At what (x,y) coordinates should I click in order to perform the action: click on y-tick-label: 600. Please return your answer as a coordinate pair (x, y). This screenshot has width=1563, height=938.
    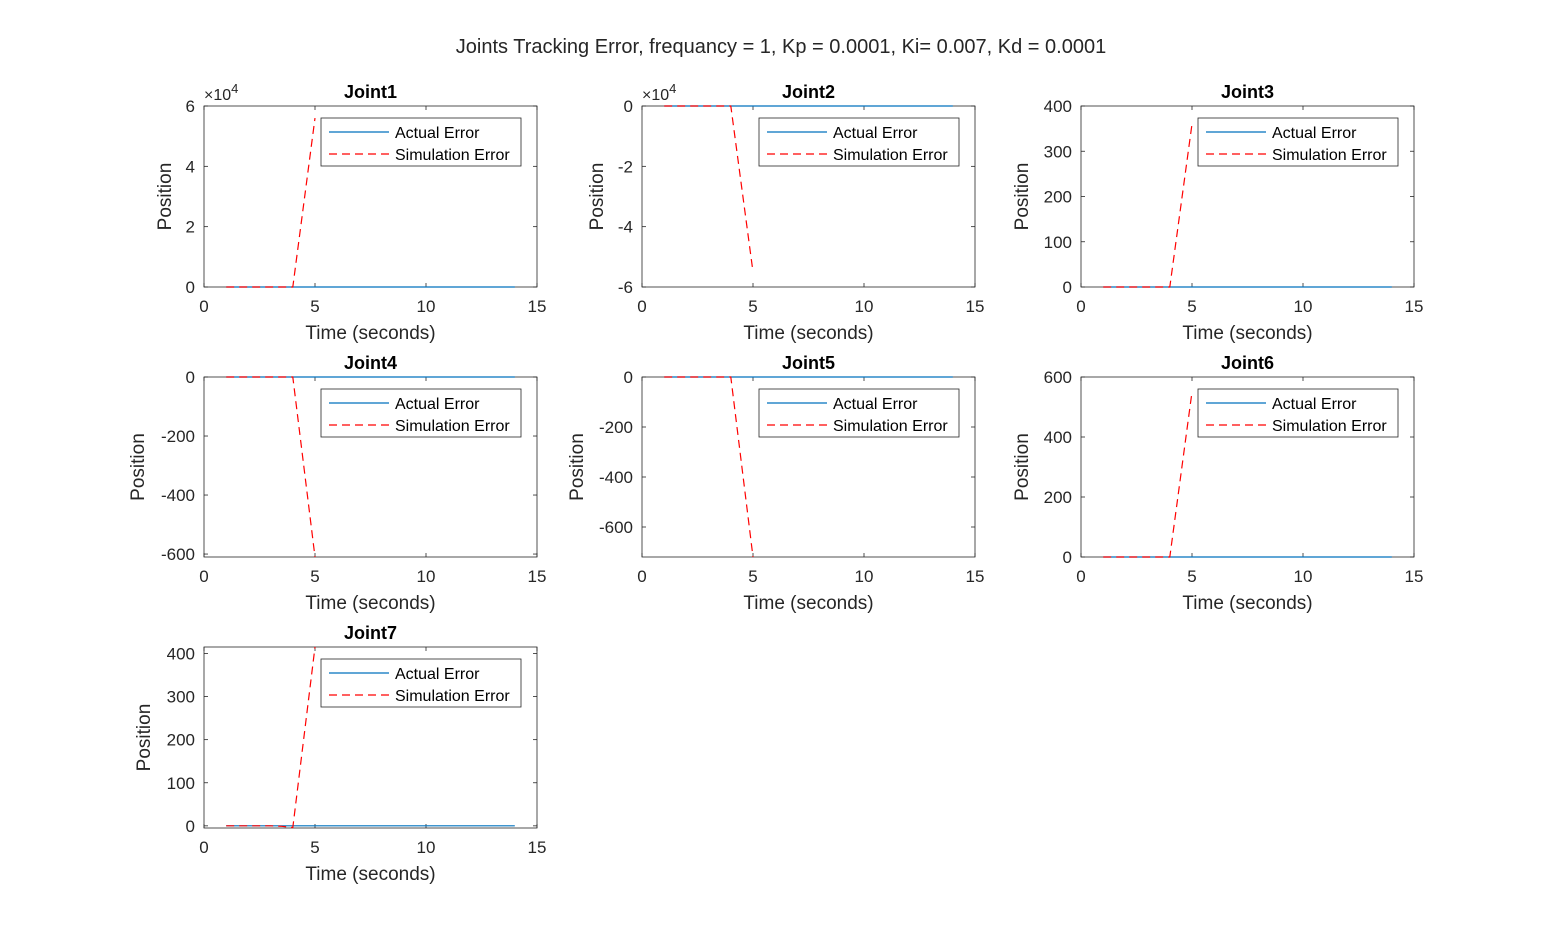
    Looking at the image, I should click on (1058, 377).